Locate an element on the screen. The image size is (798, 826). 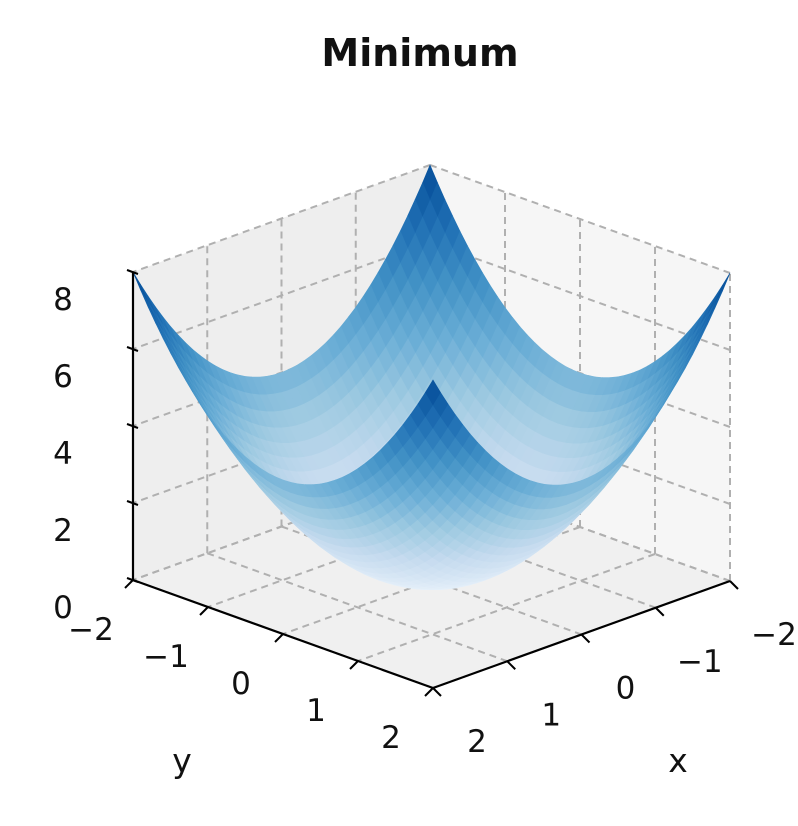
y-tick-label: 1 is located at coordinates (316, 711).